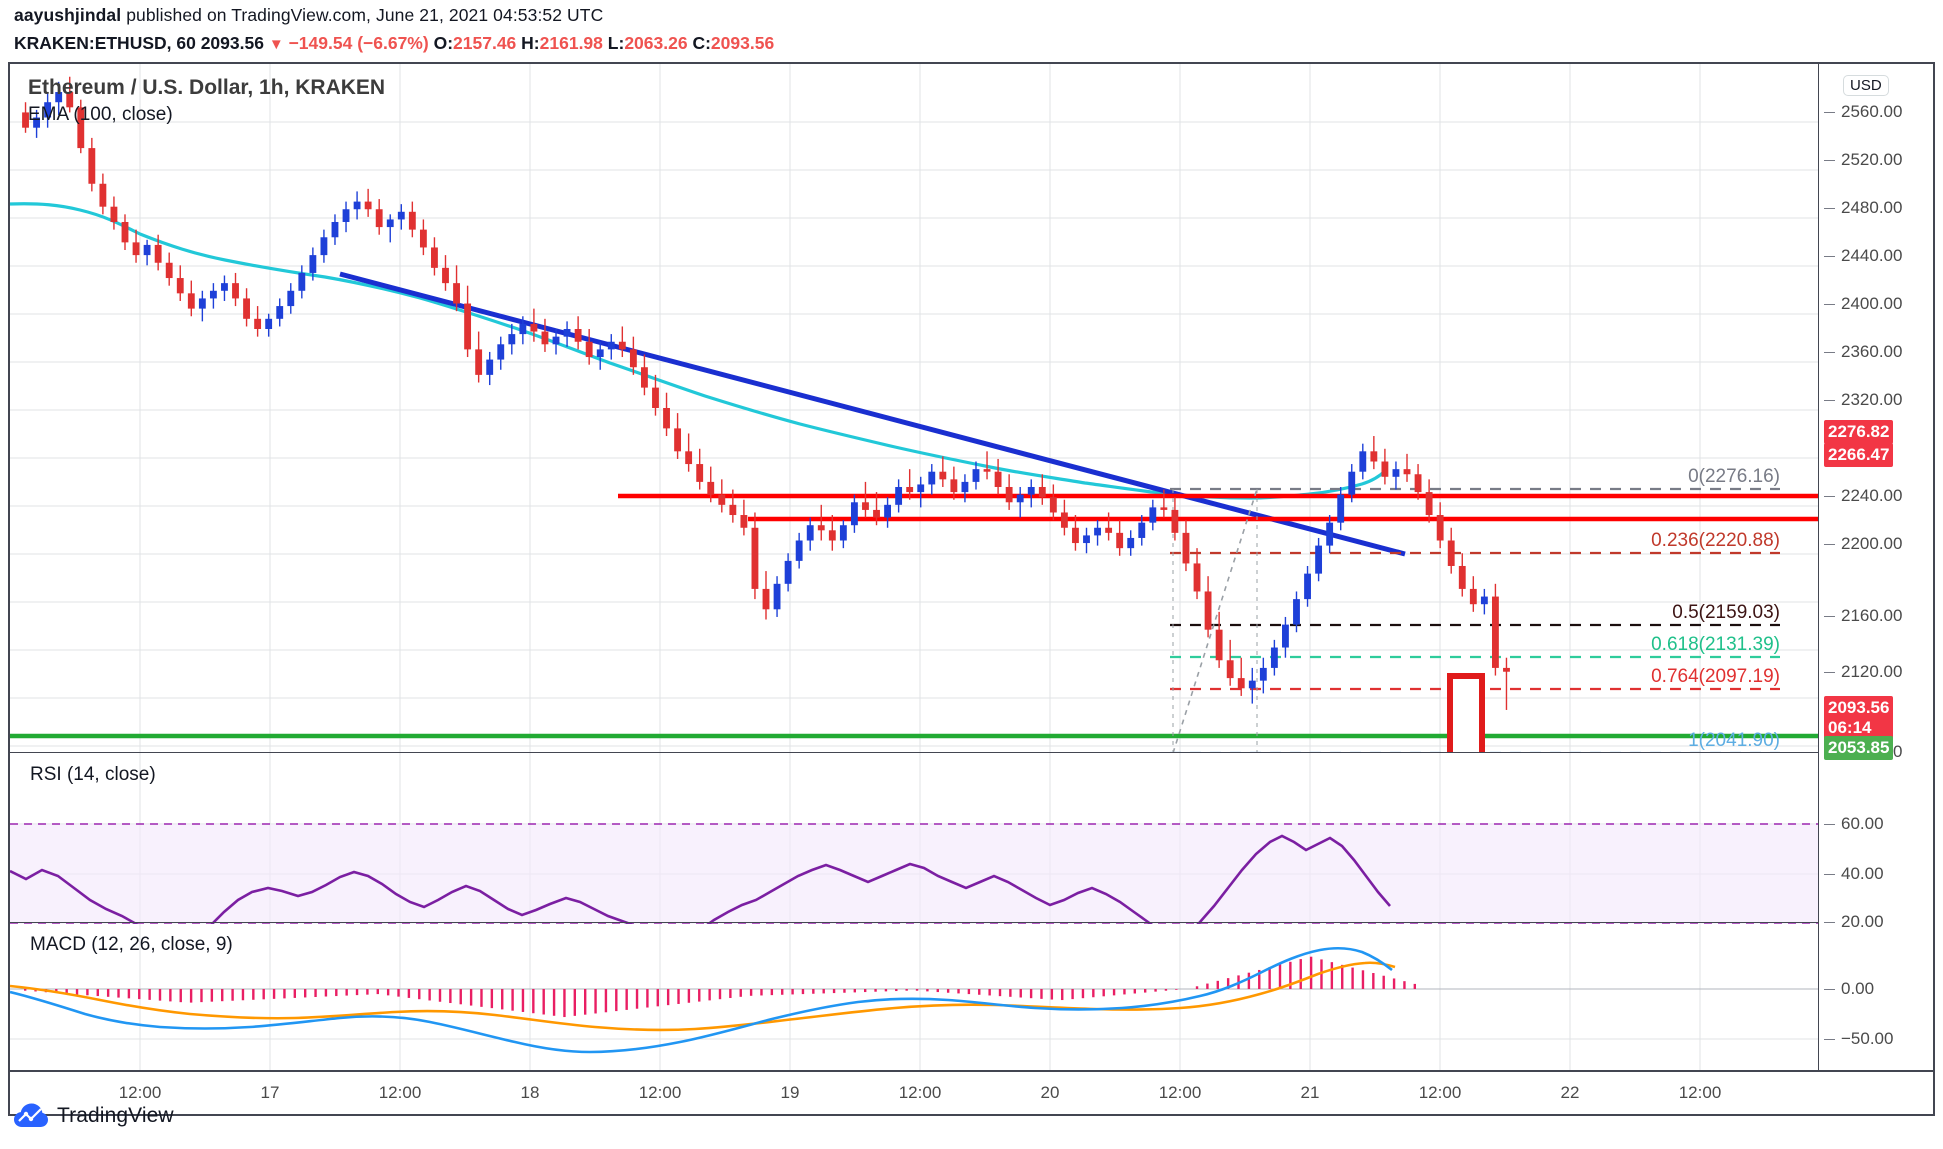  I want to click on price-tag-2276: 2276.82, so click(1859, 432).